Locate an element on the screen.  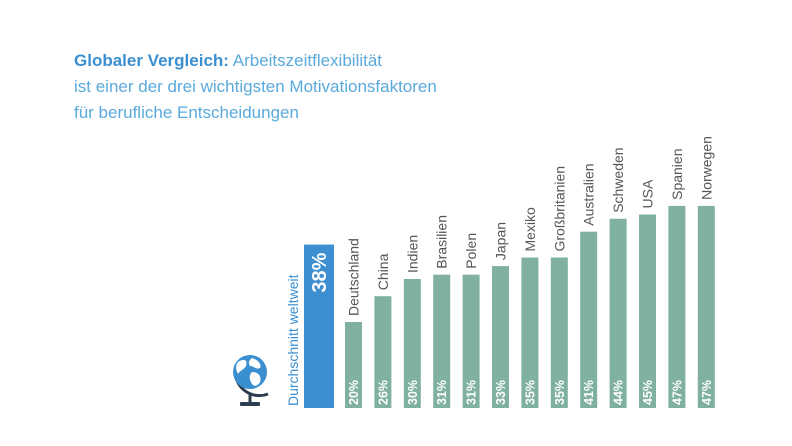
bar-group: 20% Deutschland is located at coordinates (353, 323).